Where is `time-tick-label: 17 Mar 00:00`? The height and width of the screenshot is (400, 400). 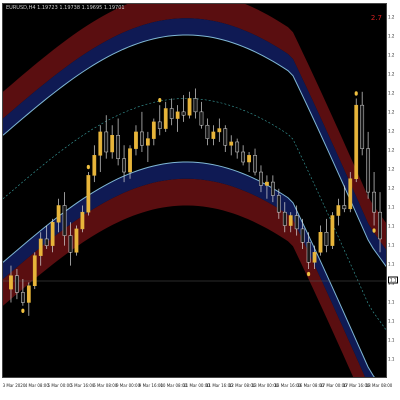
time-tick-label: 17 Mar 00:00 is located at coordinates (333, 385).